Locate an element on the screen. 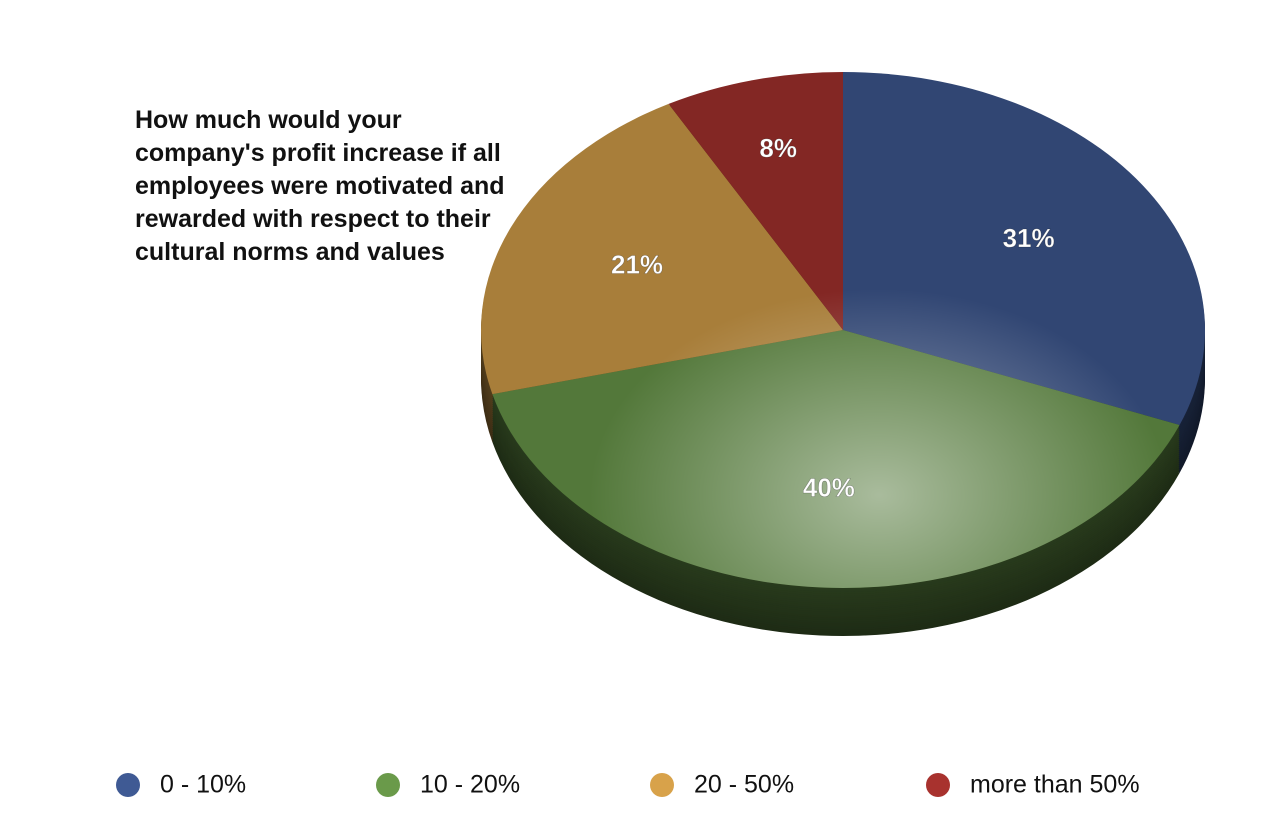 This screenshot has width=1275, height=817. legend-label: 20 - 50% is located at coordinates (744, 785).